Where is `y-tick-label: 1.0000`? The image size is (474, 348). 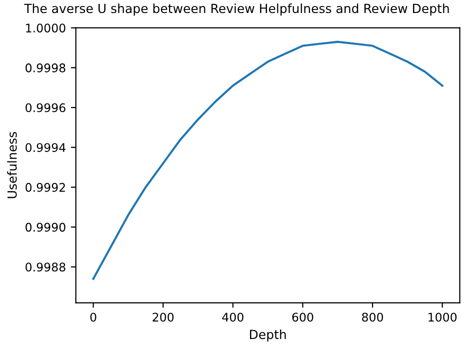 y-tick-label: 1.0000 is located at coordinates (46, 28).